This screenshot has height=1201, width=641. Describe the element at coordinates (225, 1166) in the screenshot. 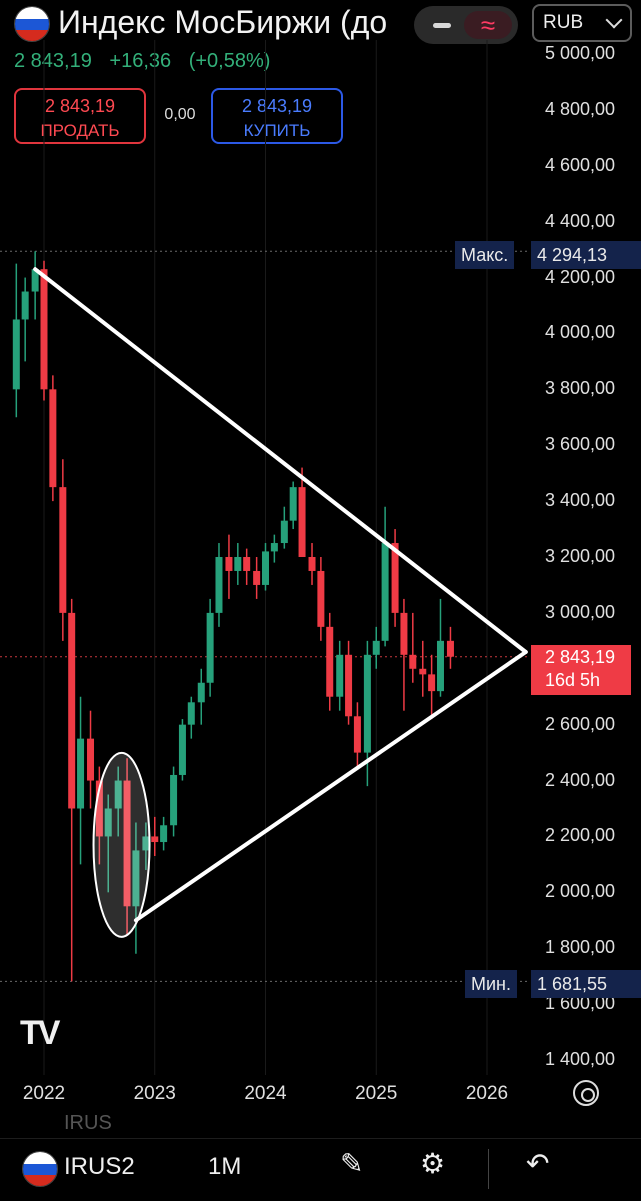

I see `timeframe-button: 1M` at that location.